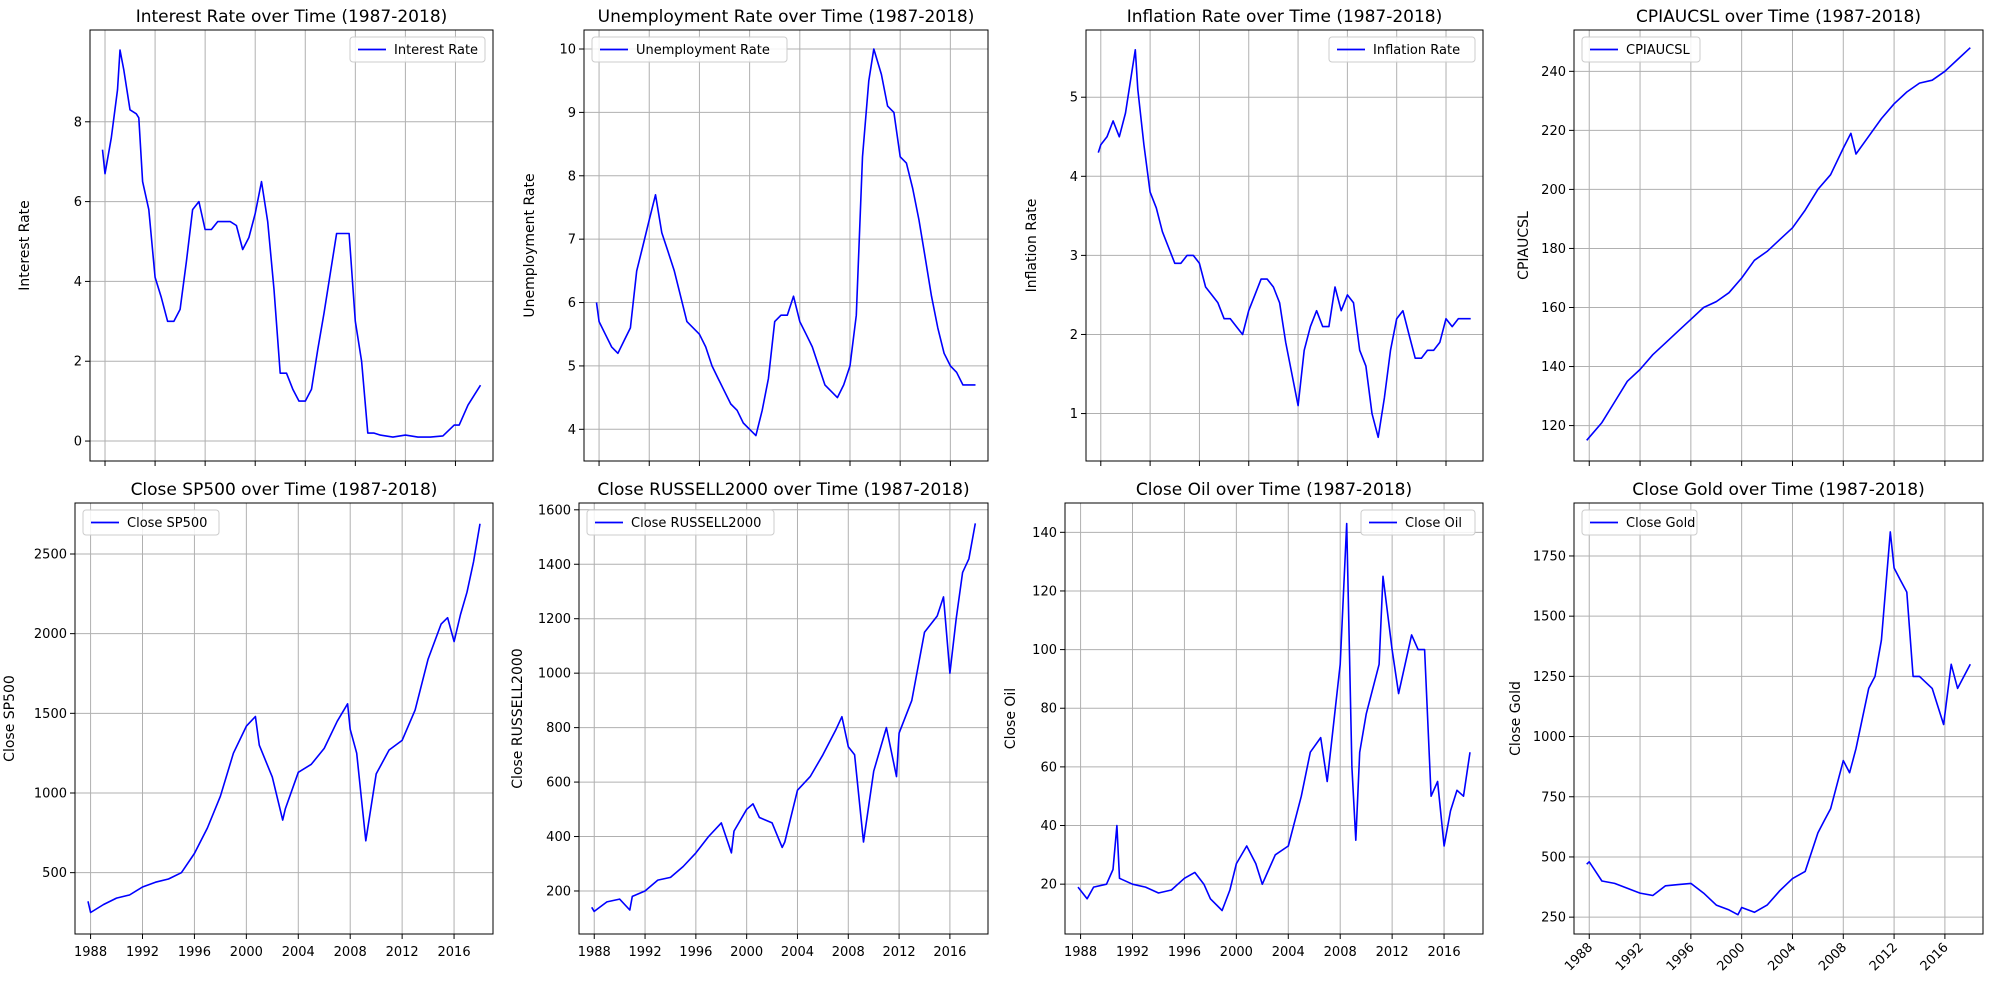 The height and width of the screenshot is (989, 1990). What do you see at coordinates (558, 837) in the screenshot?
I see `y-tick-label: 400` at bounding box center [558, 837].